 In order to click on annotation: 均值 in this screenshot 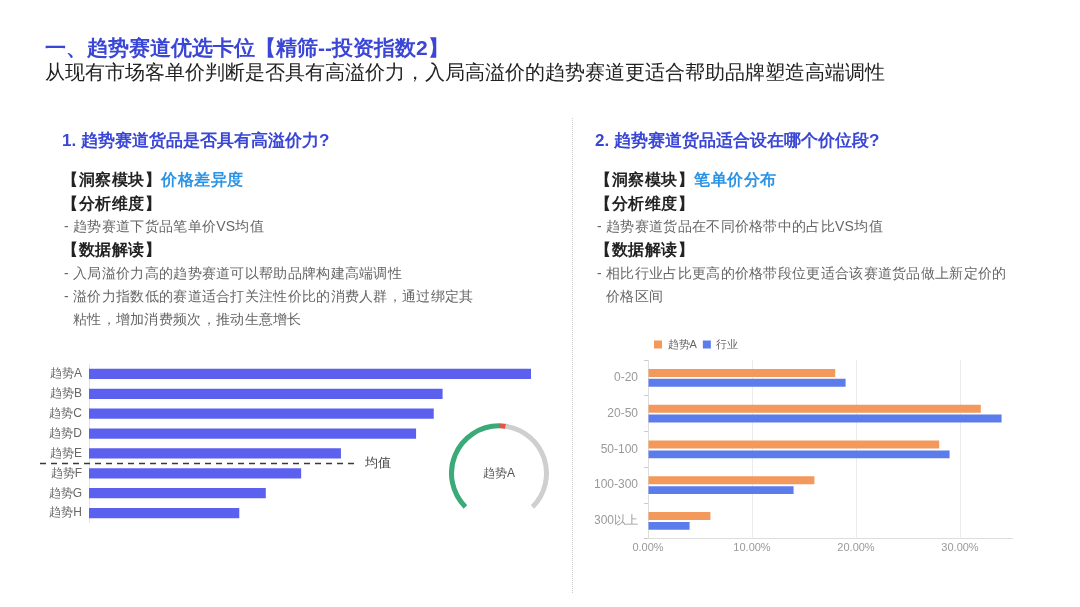, I will do `click(377, 462)`.